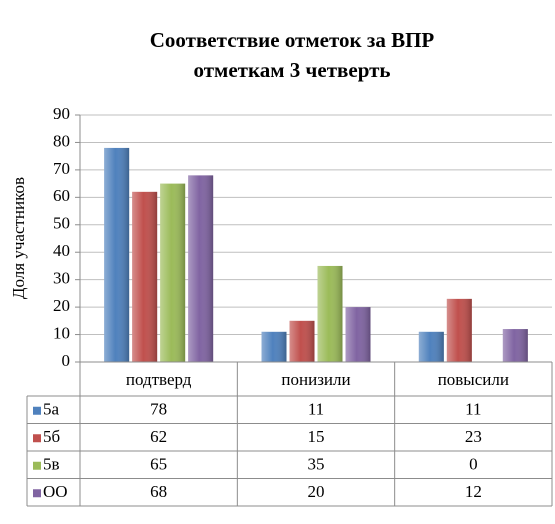 The height and width of the screenshot is (524, 555). Describe the element at coordinates (473, 436) in the screenshot. I see `table-value: 23` at that location.